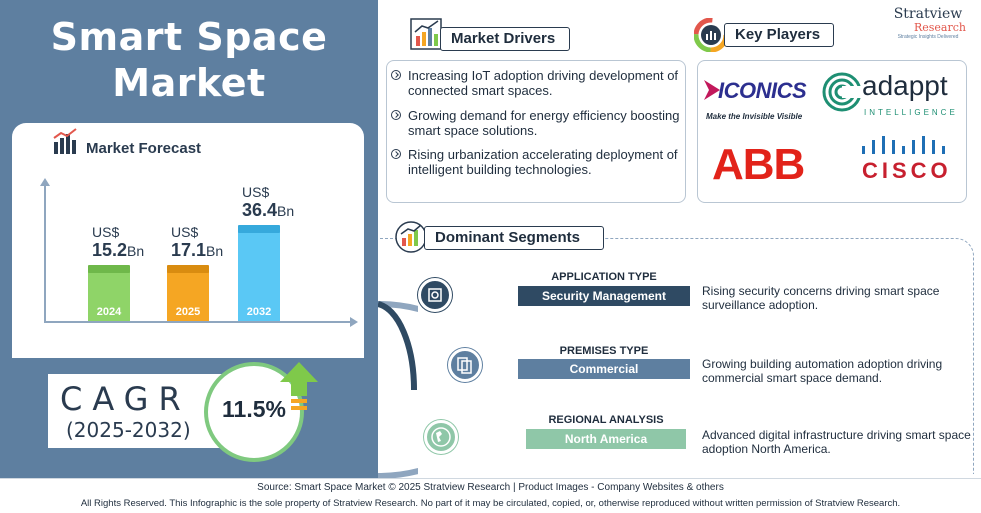 The width and height of the screenshot is (981, 513). Describe the element at coordinates (779, 35) in the screenshot. I see `key-players-title: Key Players` at that location.